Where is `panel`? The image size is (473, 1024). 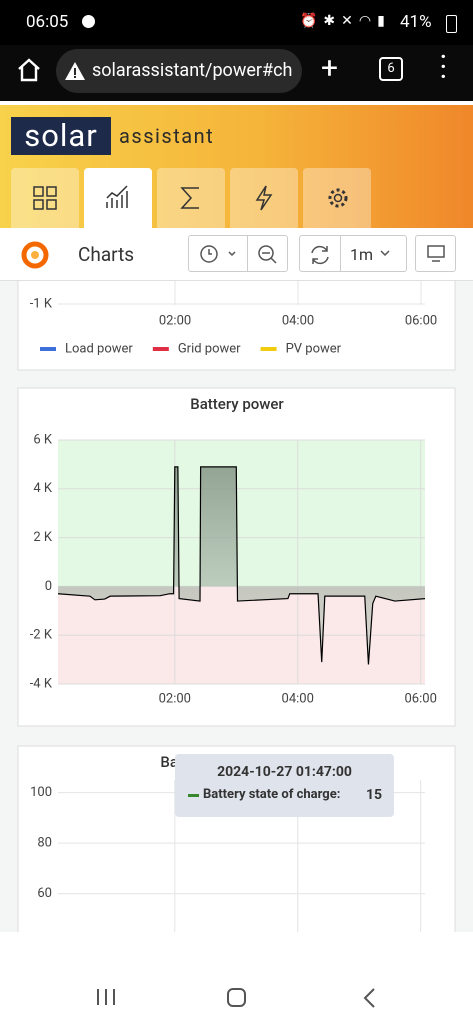
panel is located at coordinates (236, 326).